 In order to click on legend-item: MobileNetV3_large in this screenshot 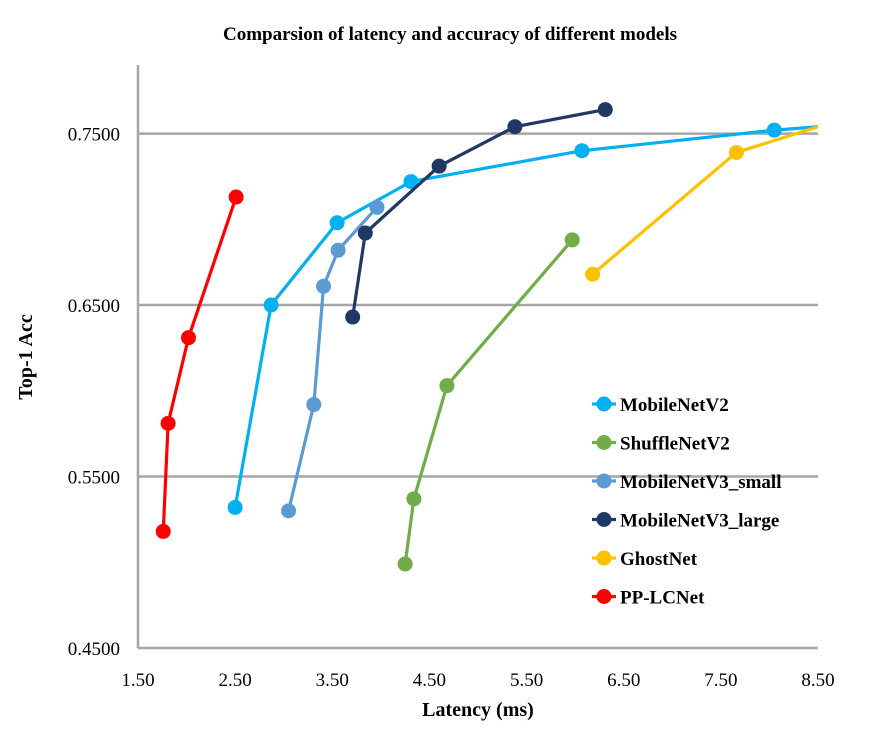, I will do `click(685, 521)`.